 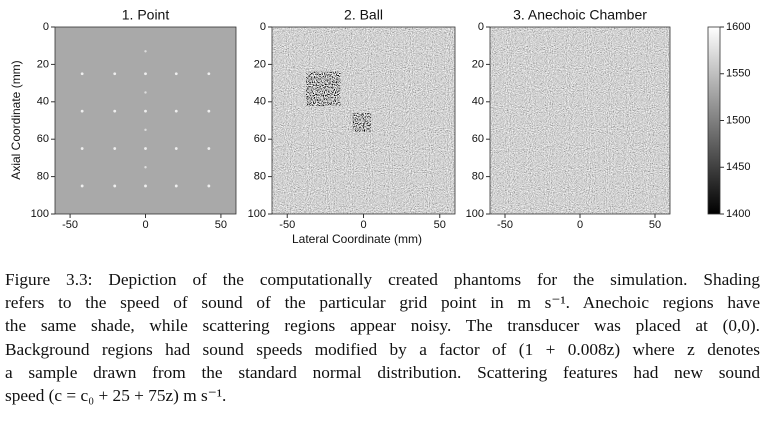 I want to click on colorbar-tick-label: 1450, so click(x=738, y=167).